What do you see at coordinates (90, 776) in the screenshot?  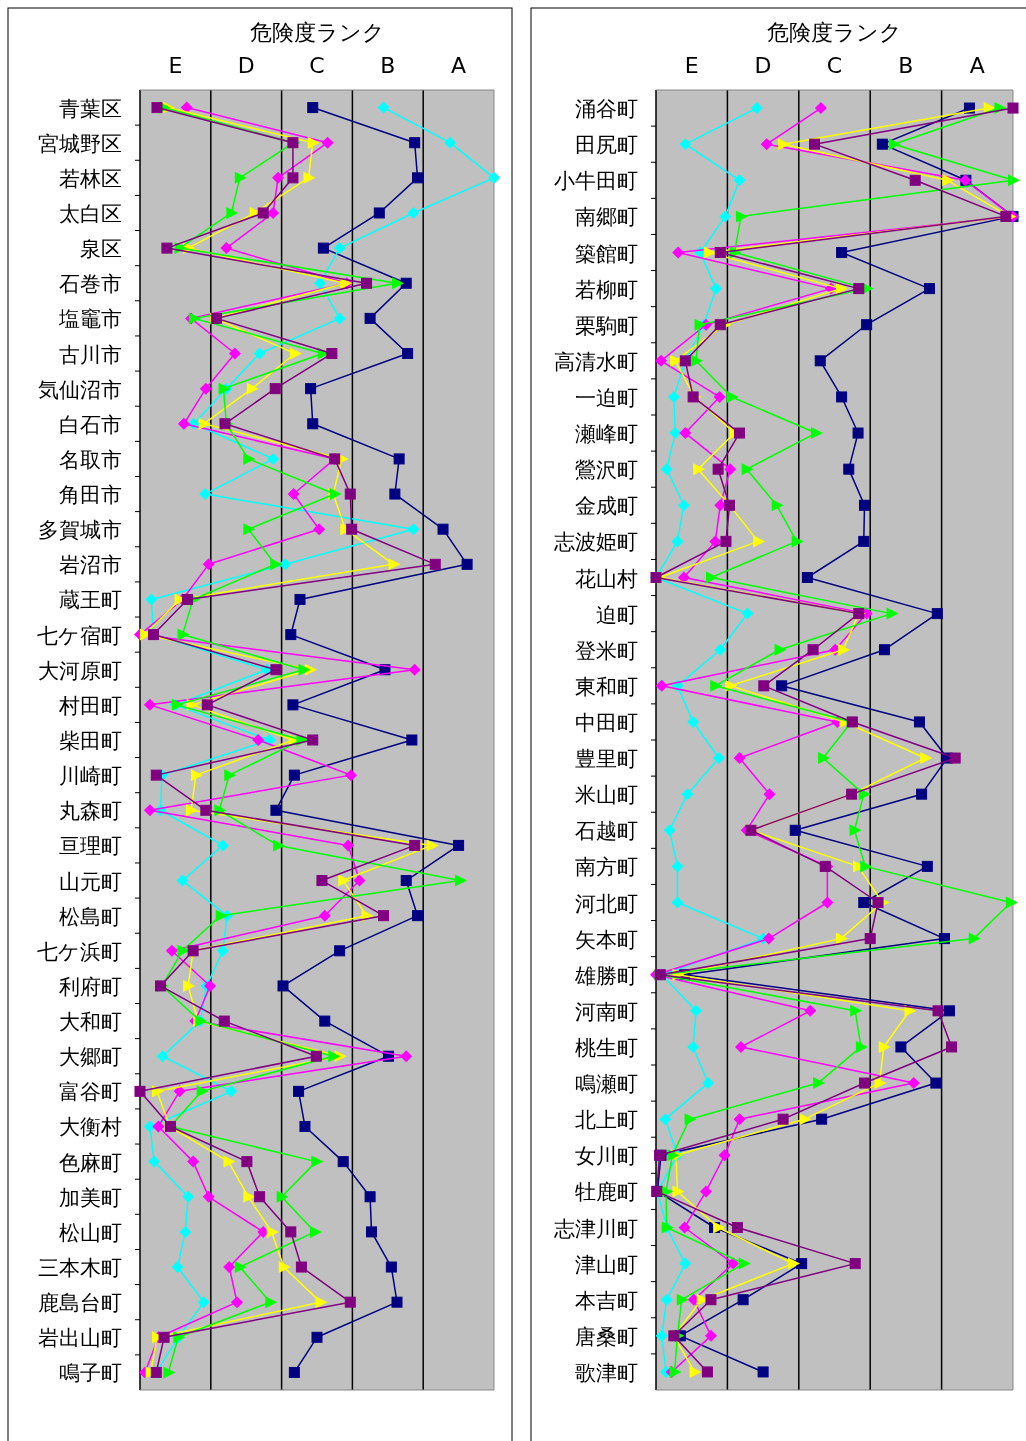 I see `y-tick-label: 川崎町` at bounding box center [90, 776].